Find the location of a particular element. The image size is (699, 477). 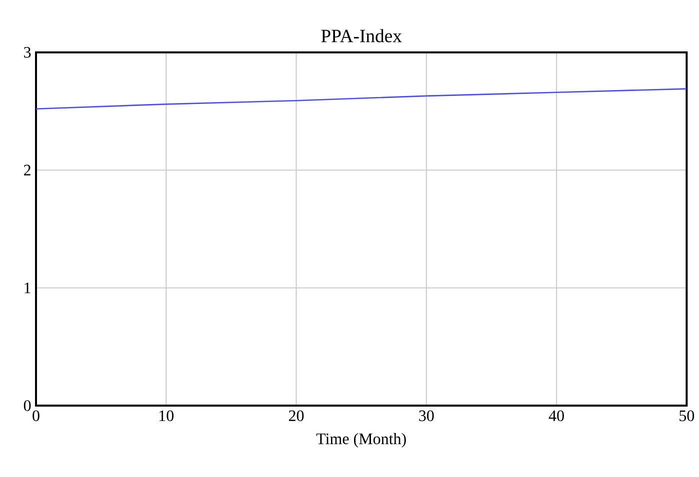

x-tick-label: 30 is located at coordinates (426, 416).